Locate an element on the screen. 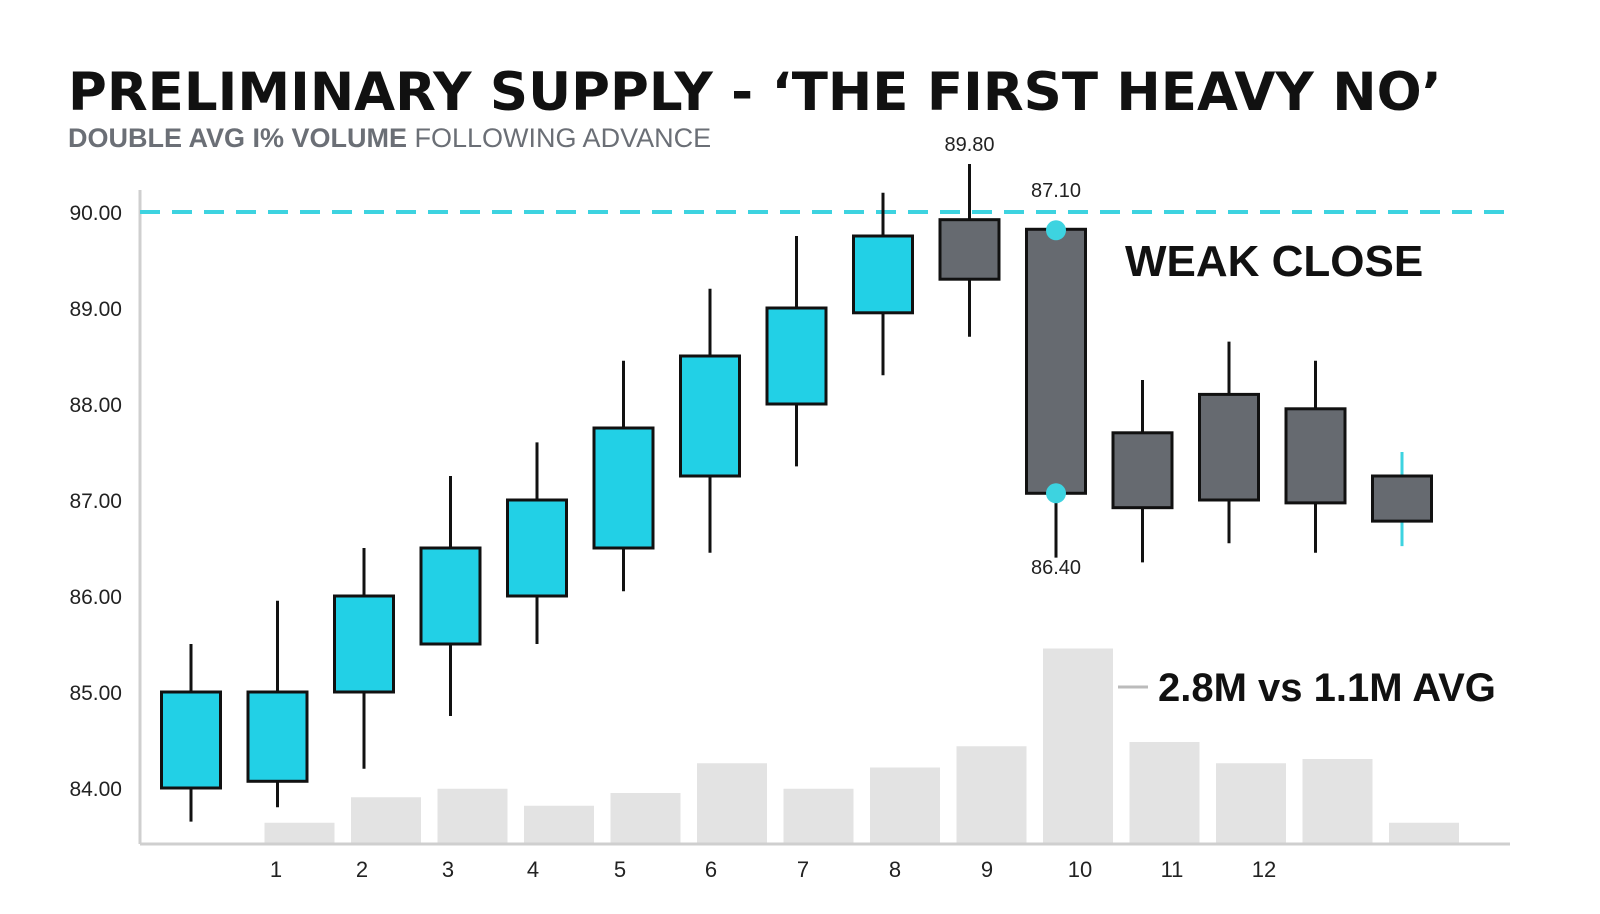 This screenshot has height=914, width=1600. y-tick-label: 89.00 is located at coordinates (95, 309).